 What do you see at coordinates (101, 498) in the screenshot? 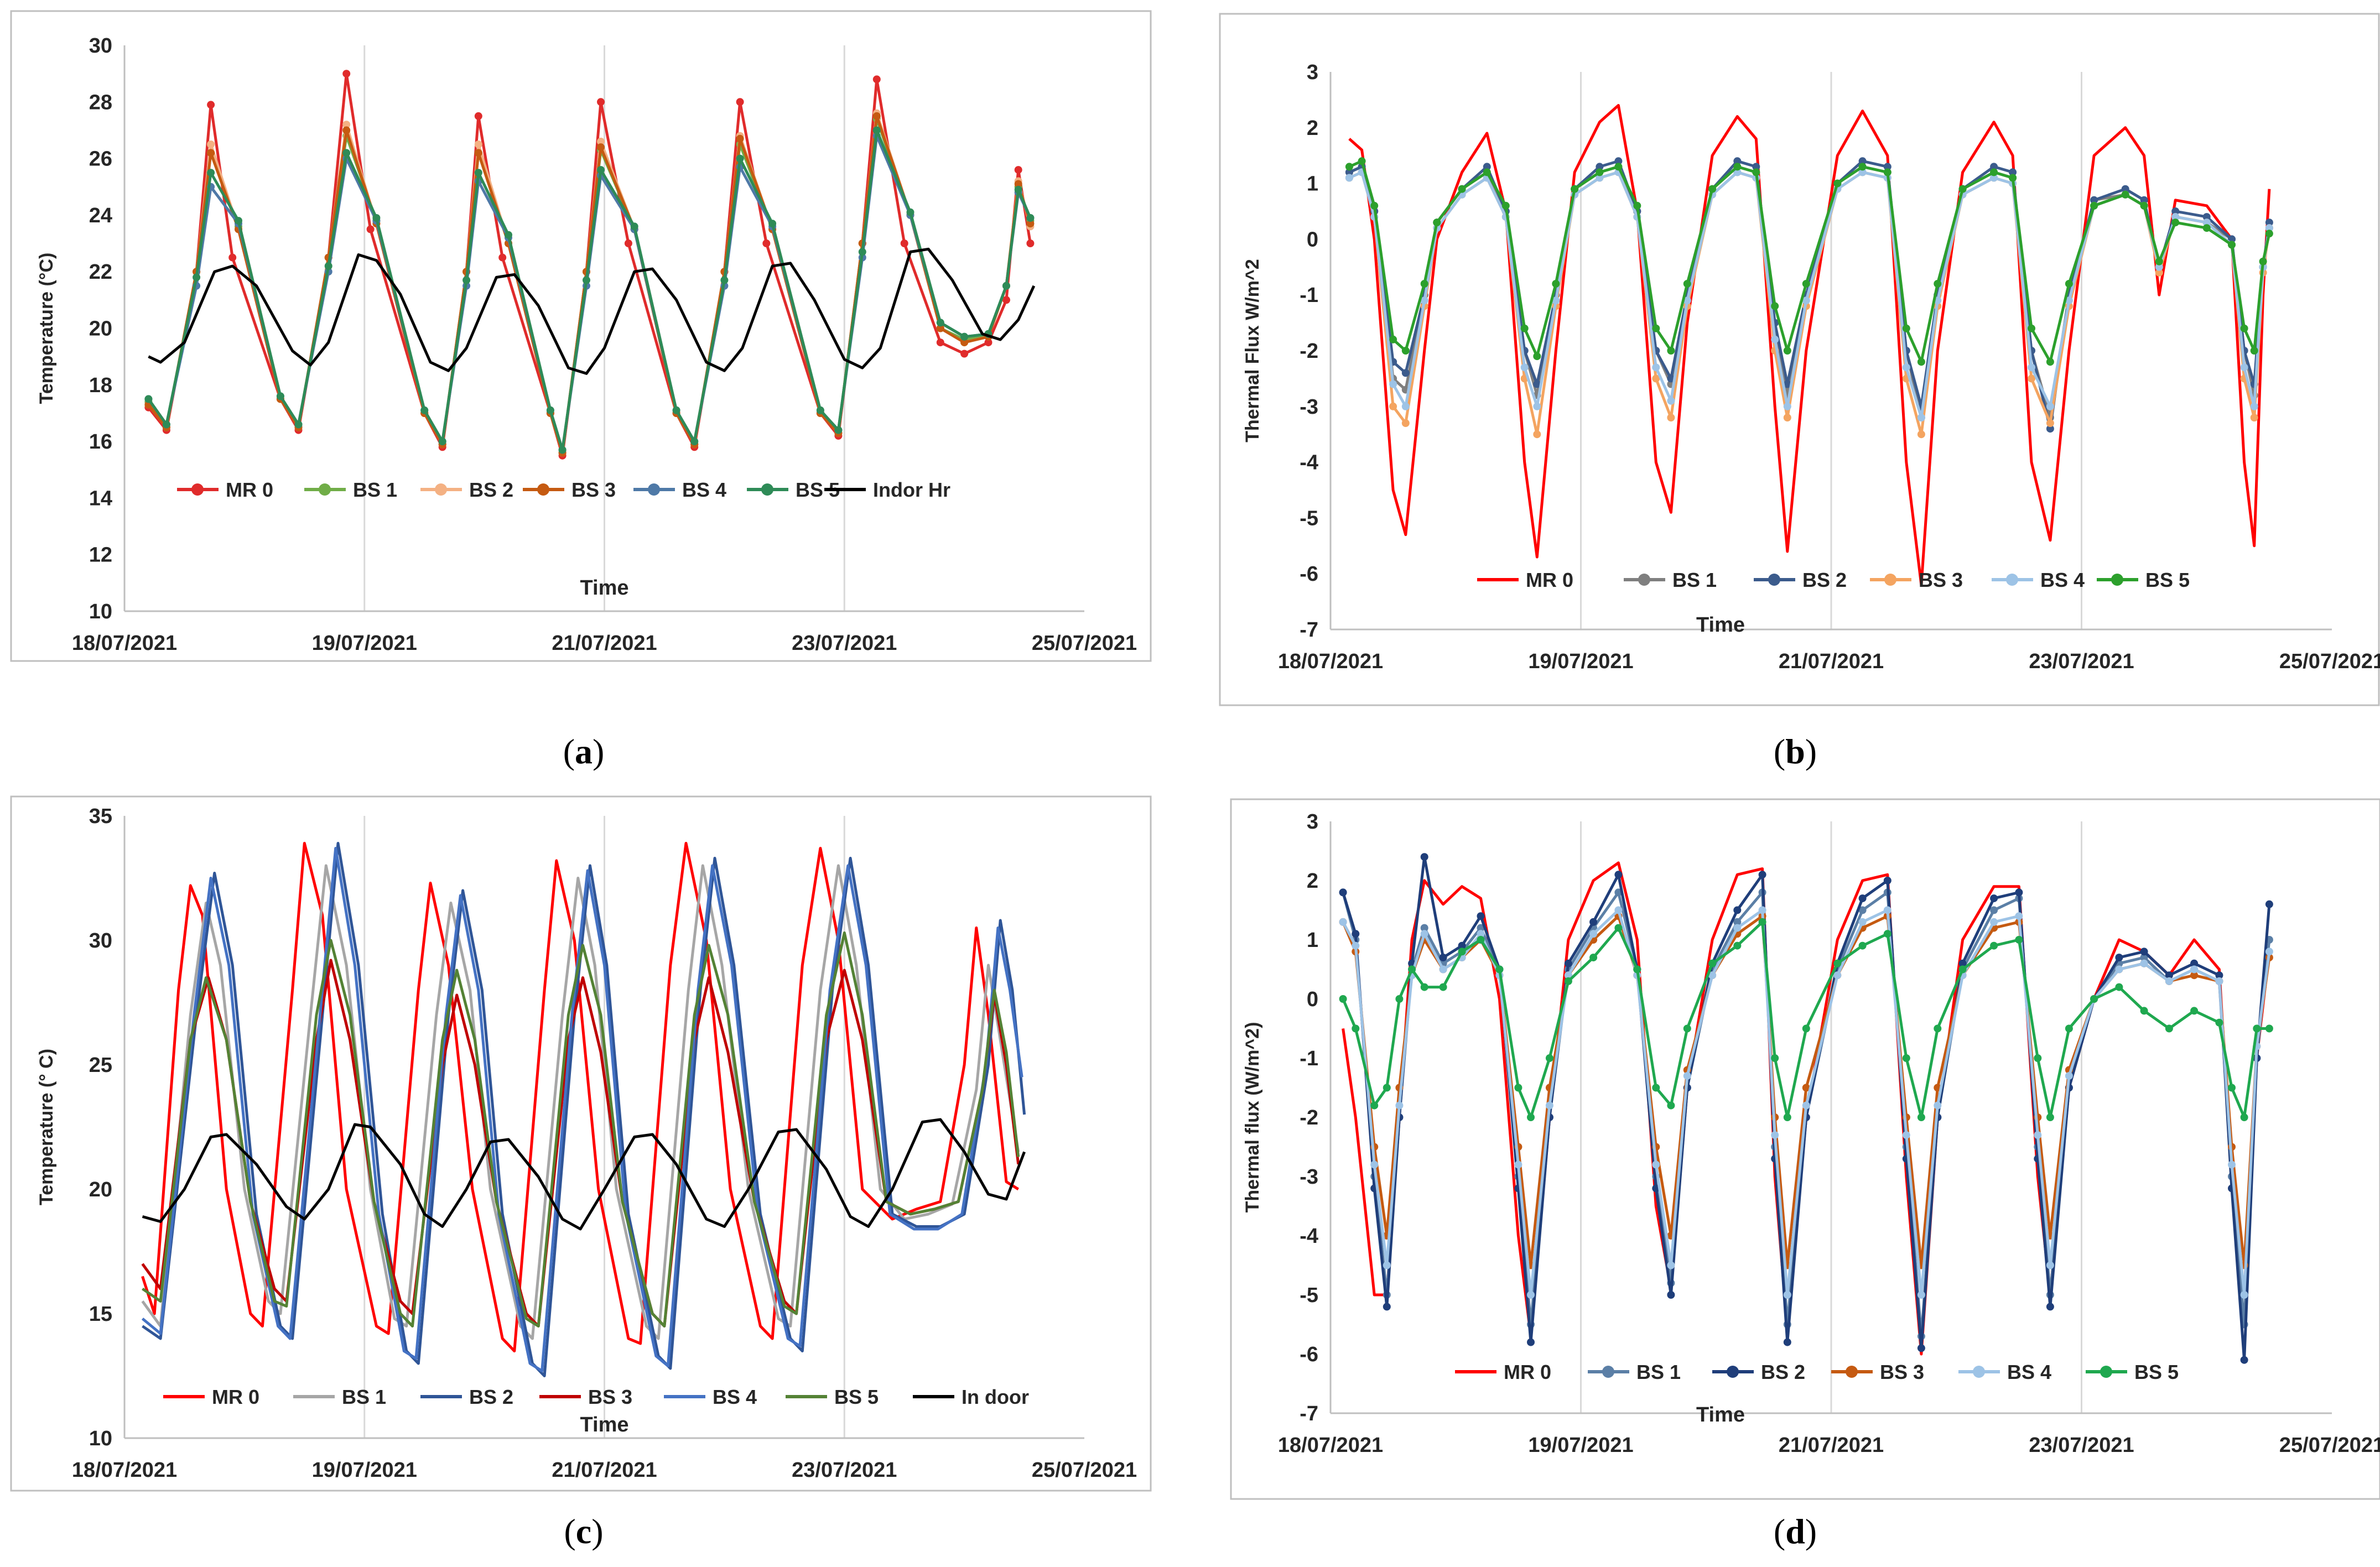
I see `y-tick-label: 14` at bounding box center [101, 498].